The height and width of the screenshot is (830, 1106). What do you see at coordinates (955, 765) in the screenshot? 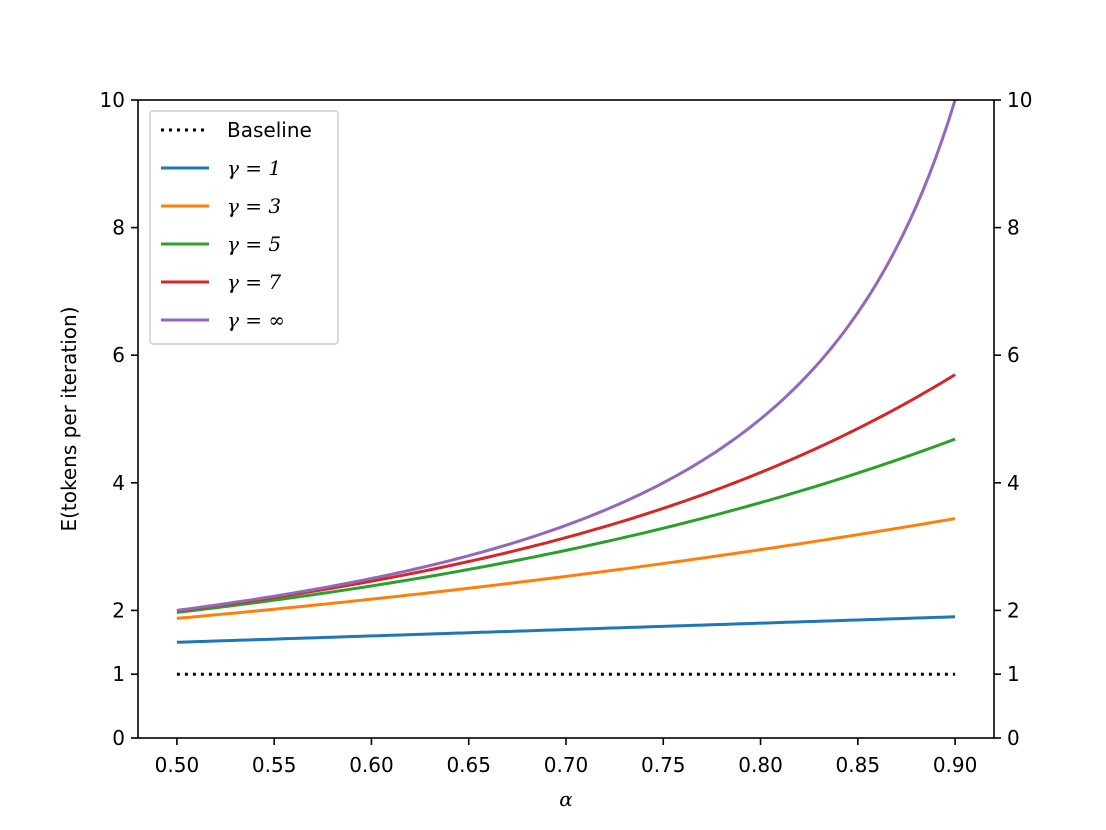
I see `x-tick-label: 0.90` at bounding box center [955, 765].